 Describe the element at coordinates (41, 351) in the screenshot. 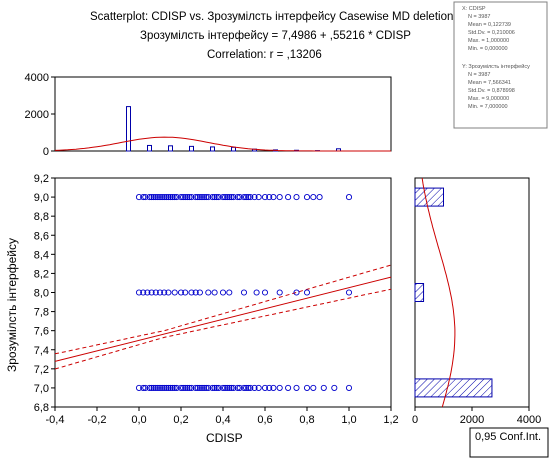

I see `y-tick-label: 7,4` at that location.